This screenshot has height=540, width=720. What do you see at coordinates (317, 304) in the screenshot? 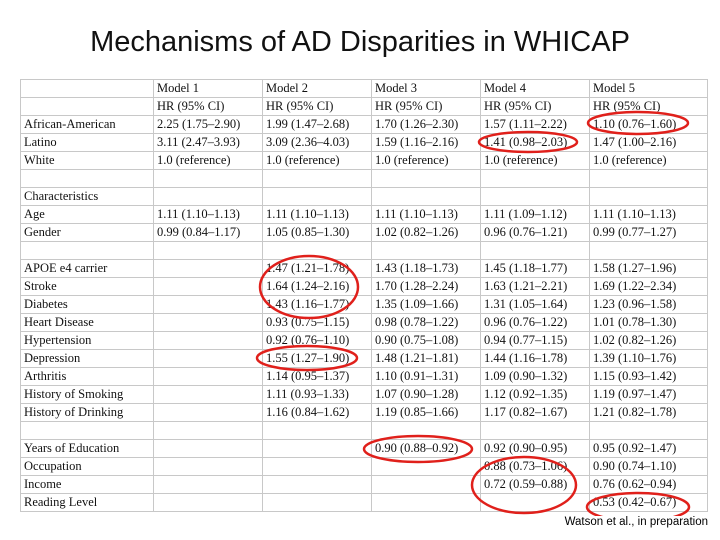
I see `cell: 1.43 (1.16–1.77)` at bounding box center [317, 304].